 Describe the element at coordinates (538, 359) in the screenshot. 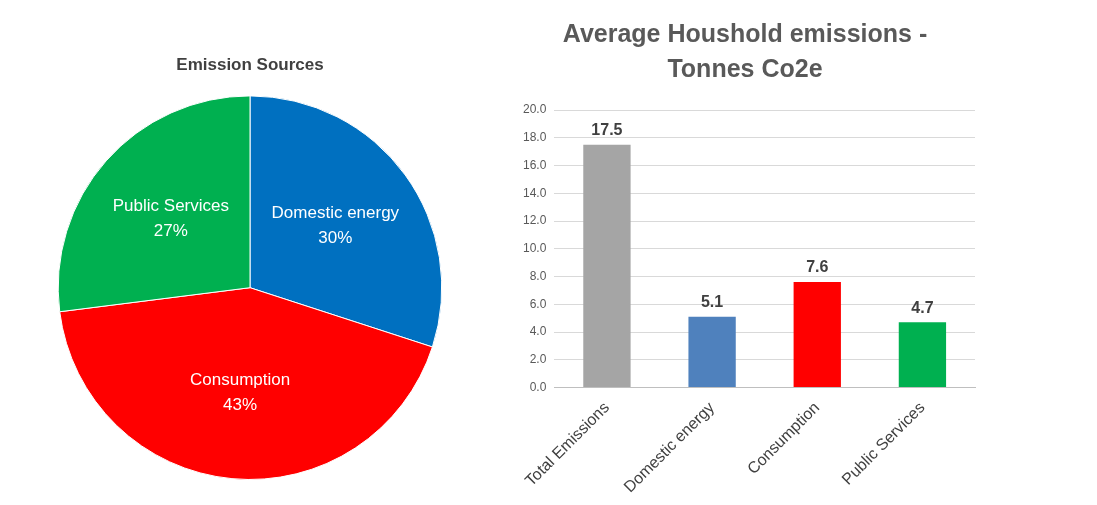

I see `y-tick-label: 2.0` at that location.